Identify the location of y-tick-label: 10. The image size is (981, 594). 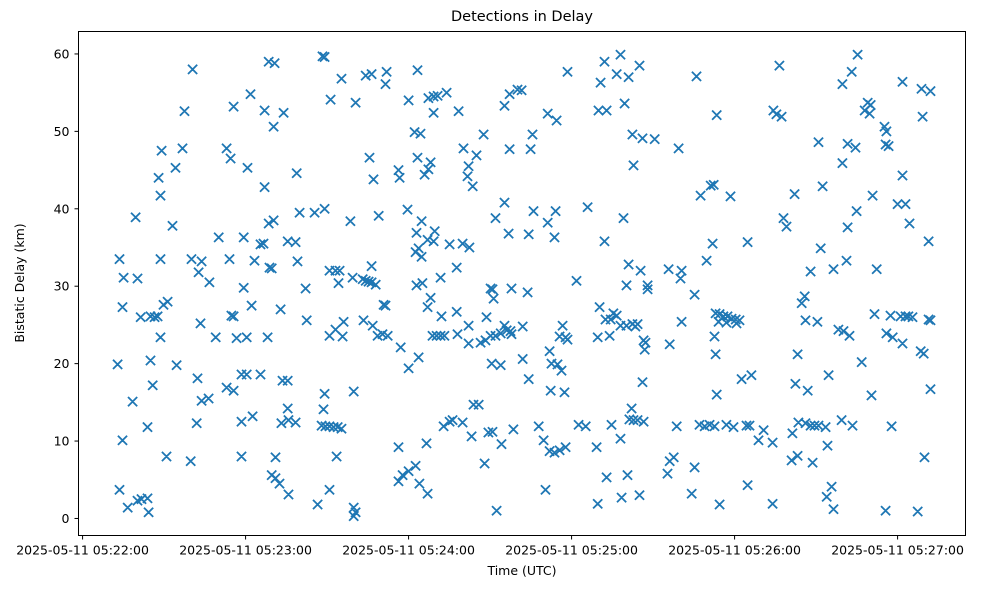
(62, 441).